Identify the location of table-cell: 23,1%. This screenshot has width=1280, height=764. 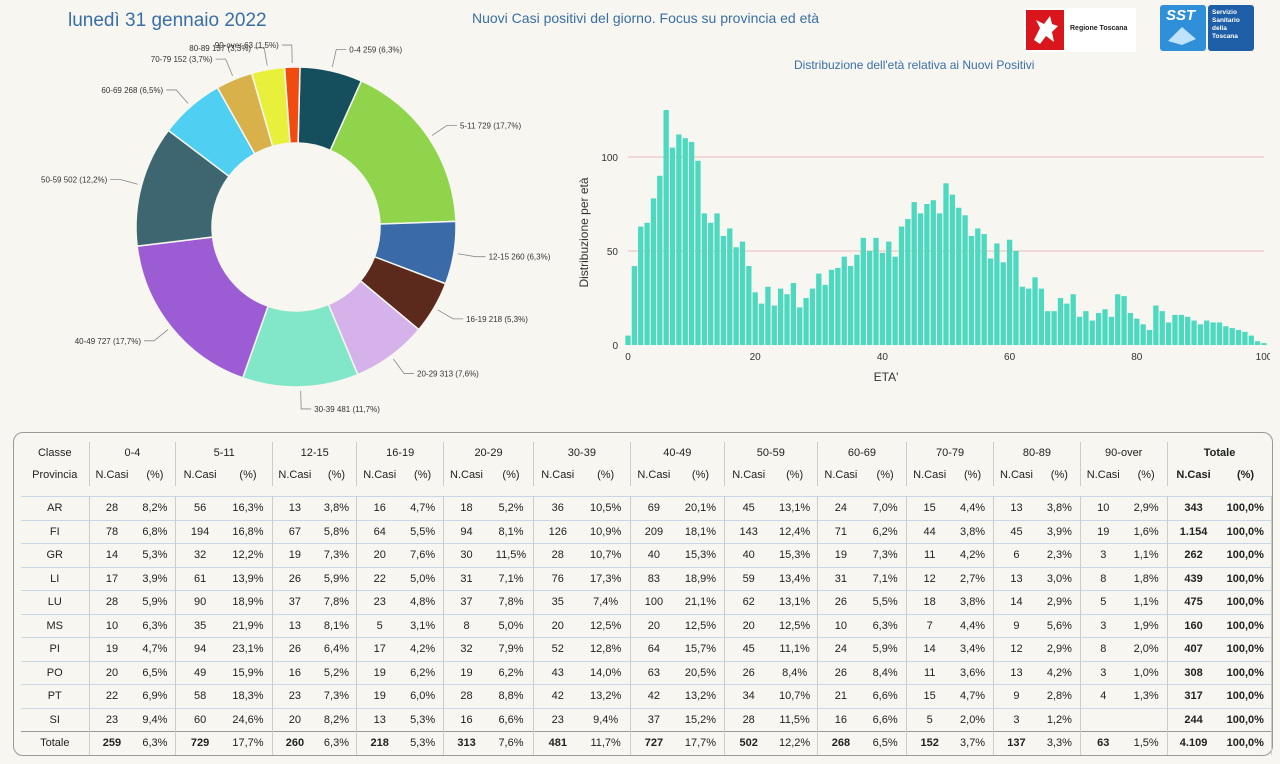
(248, 649).